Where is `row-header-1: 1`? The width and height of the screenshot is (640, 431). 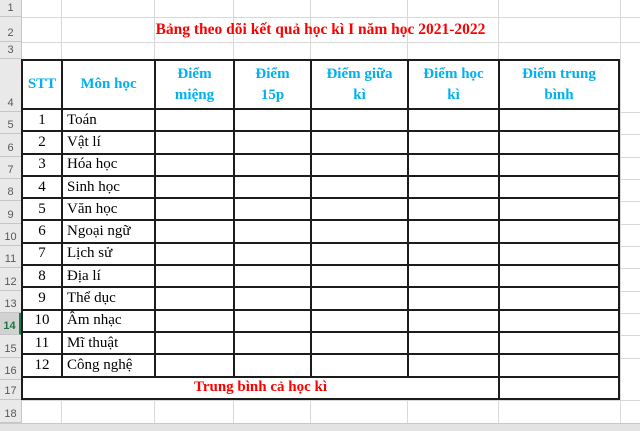
row-header-1: 1 is located at coordinates (10, 8).